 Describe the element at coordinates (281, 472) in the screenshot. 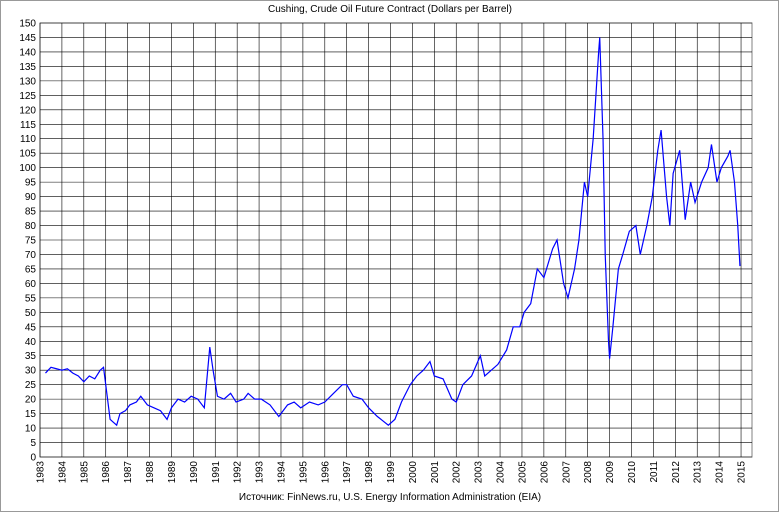

I see `x-tick-label: 1994` at that location.